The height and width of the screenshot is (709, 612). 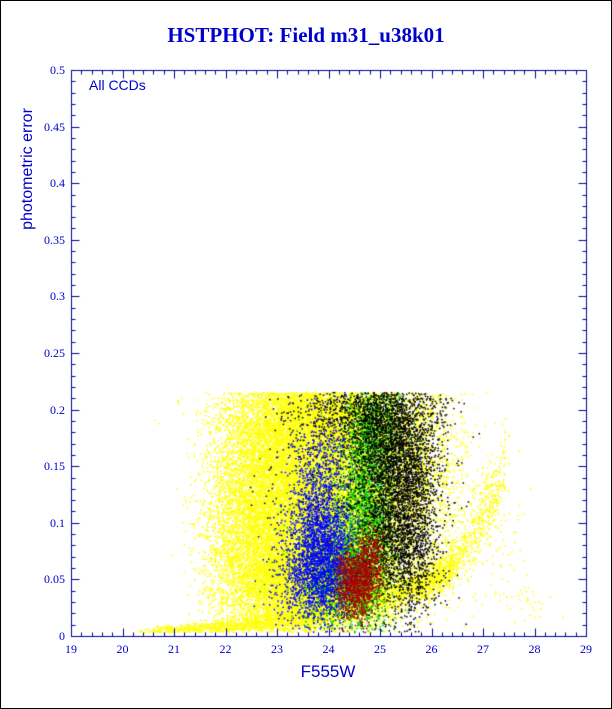 What do you see at coordinates (71, 649) in the screenshot?
I see `x-tick-label: 19` at bounding box center [71, 649].